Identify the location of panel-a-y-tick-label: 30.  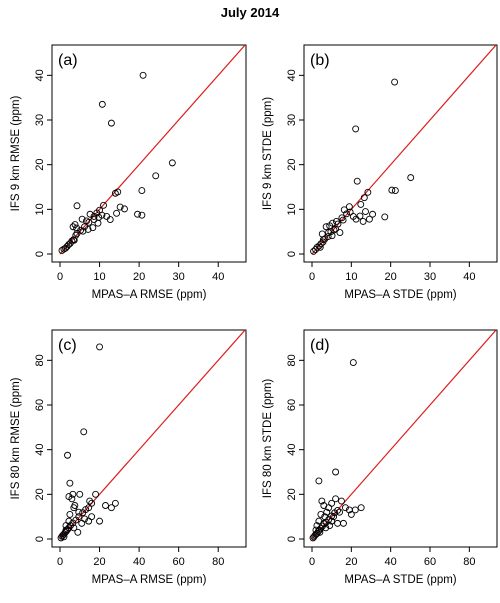
(40, 120).